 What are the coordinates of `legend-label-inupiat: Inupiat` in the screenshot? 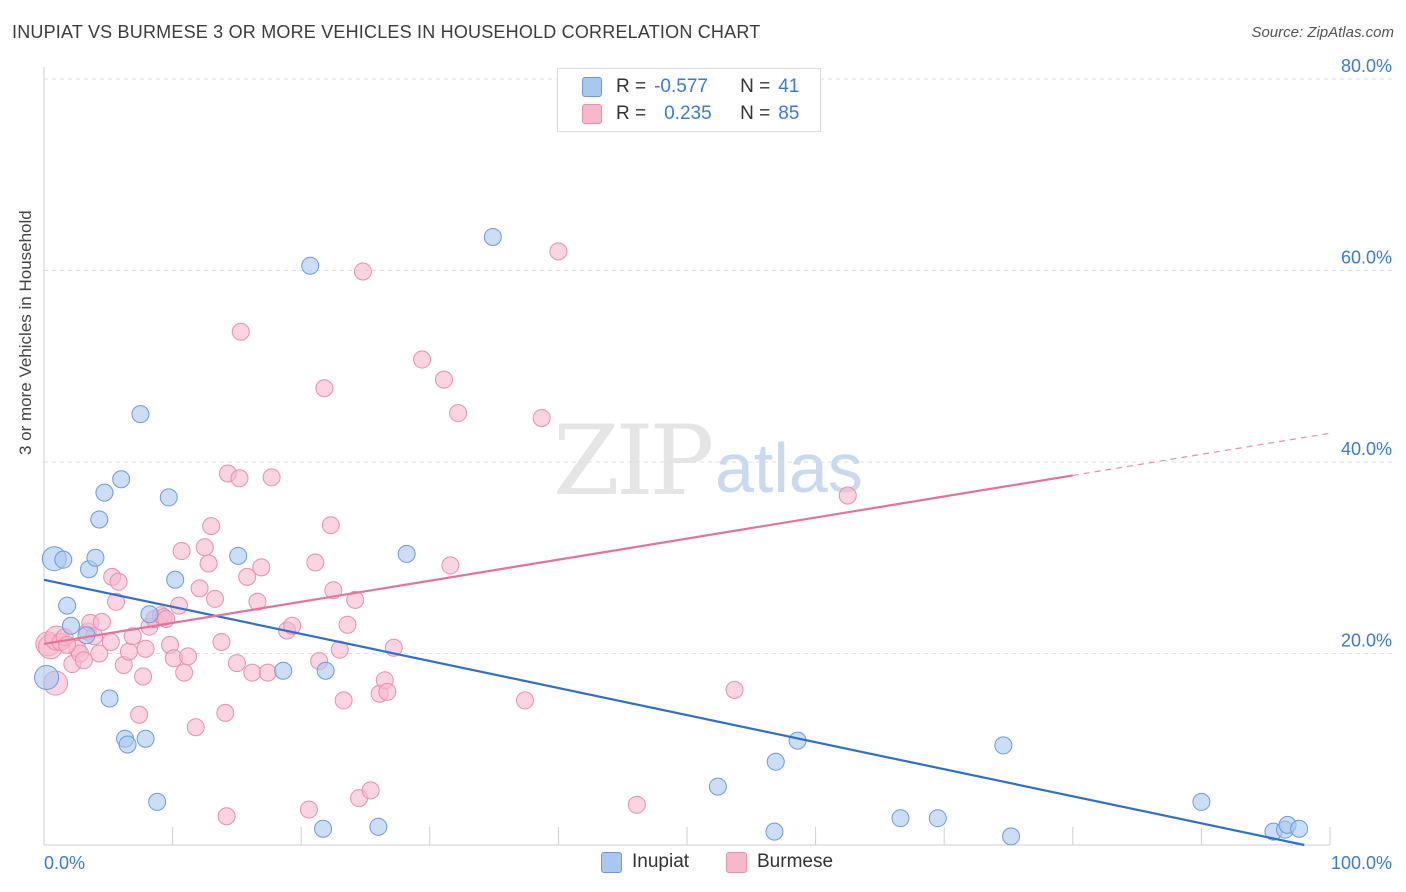 It's located at (661, 861).